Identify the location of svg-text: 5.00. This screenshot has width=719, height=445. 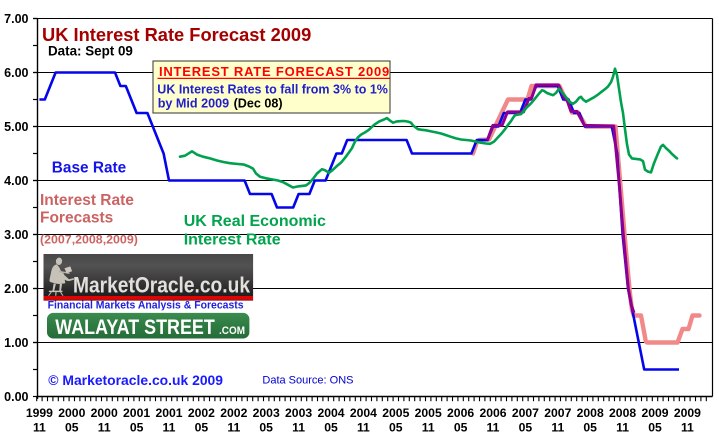
(16, 127).